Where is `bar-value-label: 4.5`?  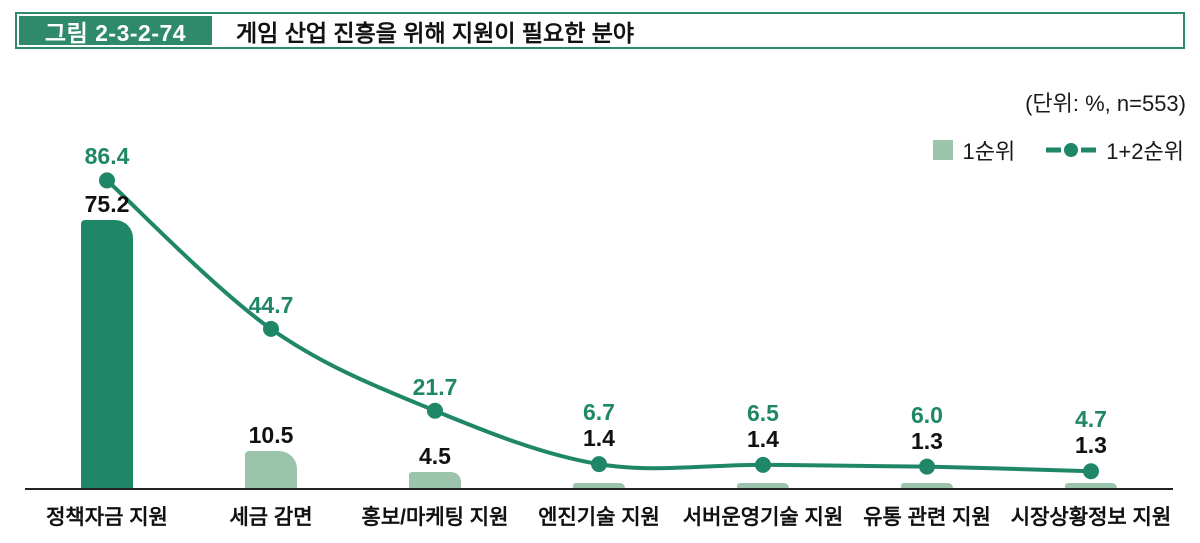
bar-value-label: 4.5 is located at coordinates (435, 455).